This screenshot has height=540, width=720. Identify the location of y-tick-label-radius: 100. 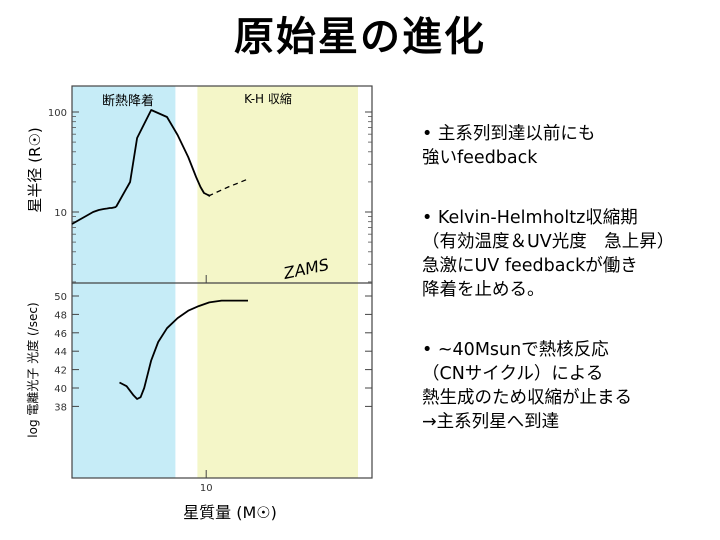
(57, 113).